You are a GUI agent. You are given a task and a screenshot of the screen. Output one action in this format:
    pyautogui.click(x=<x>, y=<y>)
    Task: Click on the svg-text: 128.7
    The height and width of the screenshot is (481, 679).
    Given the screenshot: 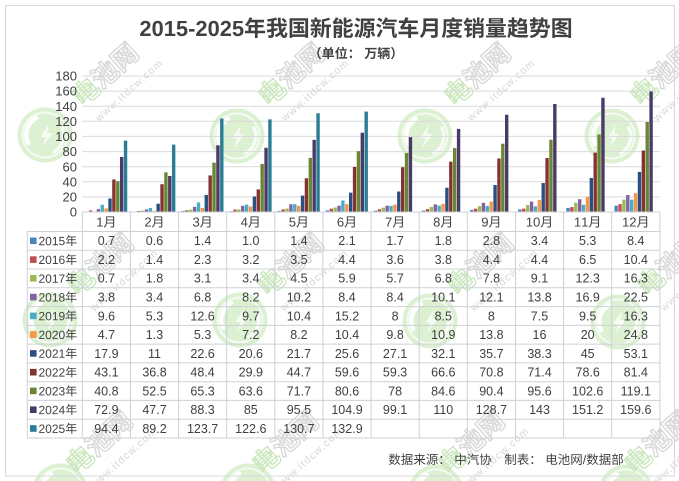 What is the action you would take?
    pyautogui.click(x=491, y=410)
    